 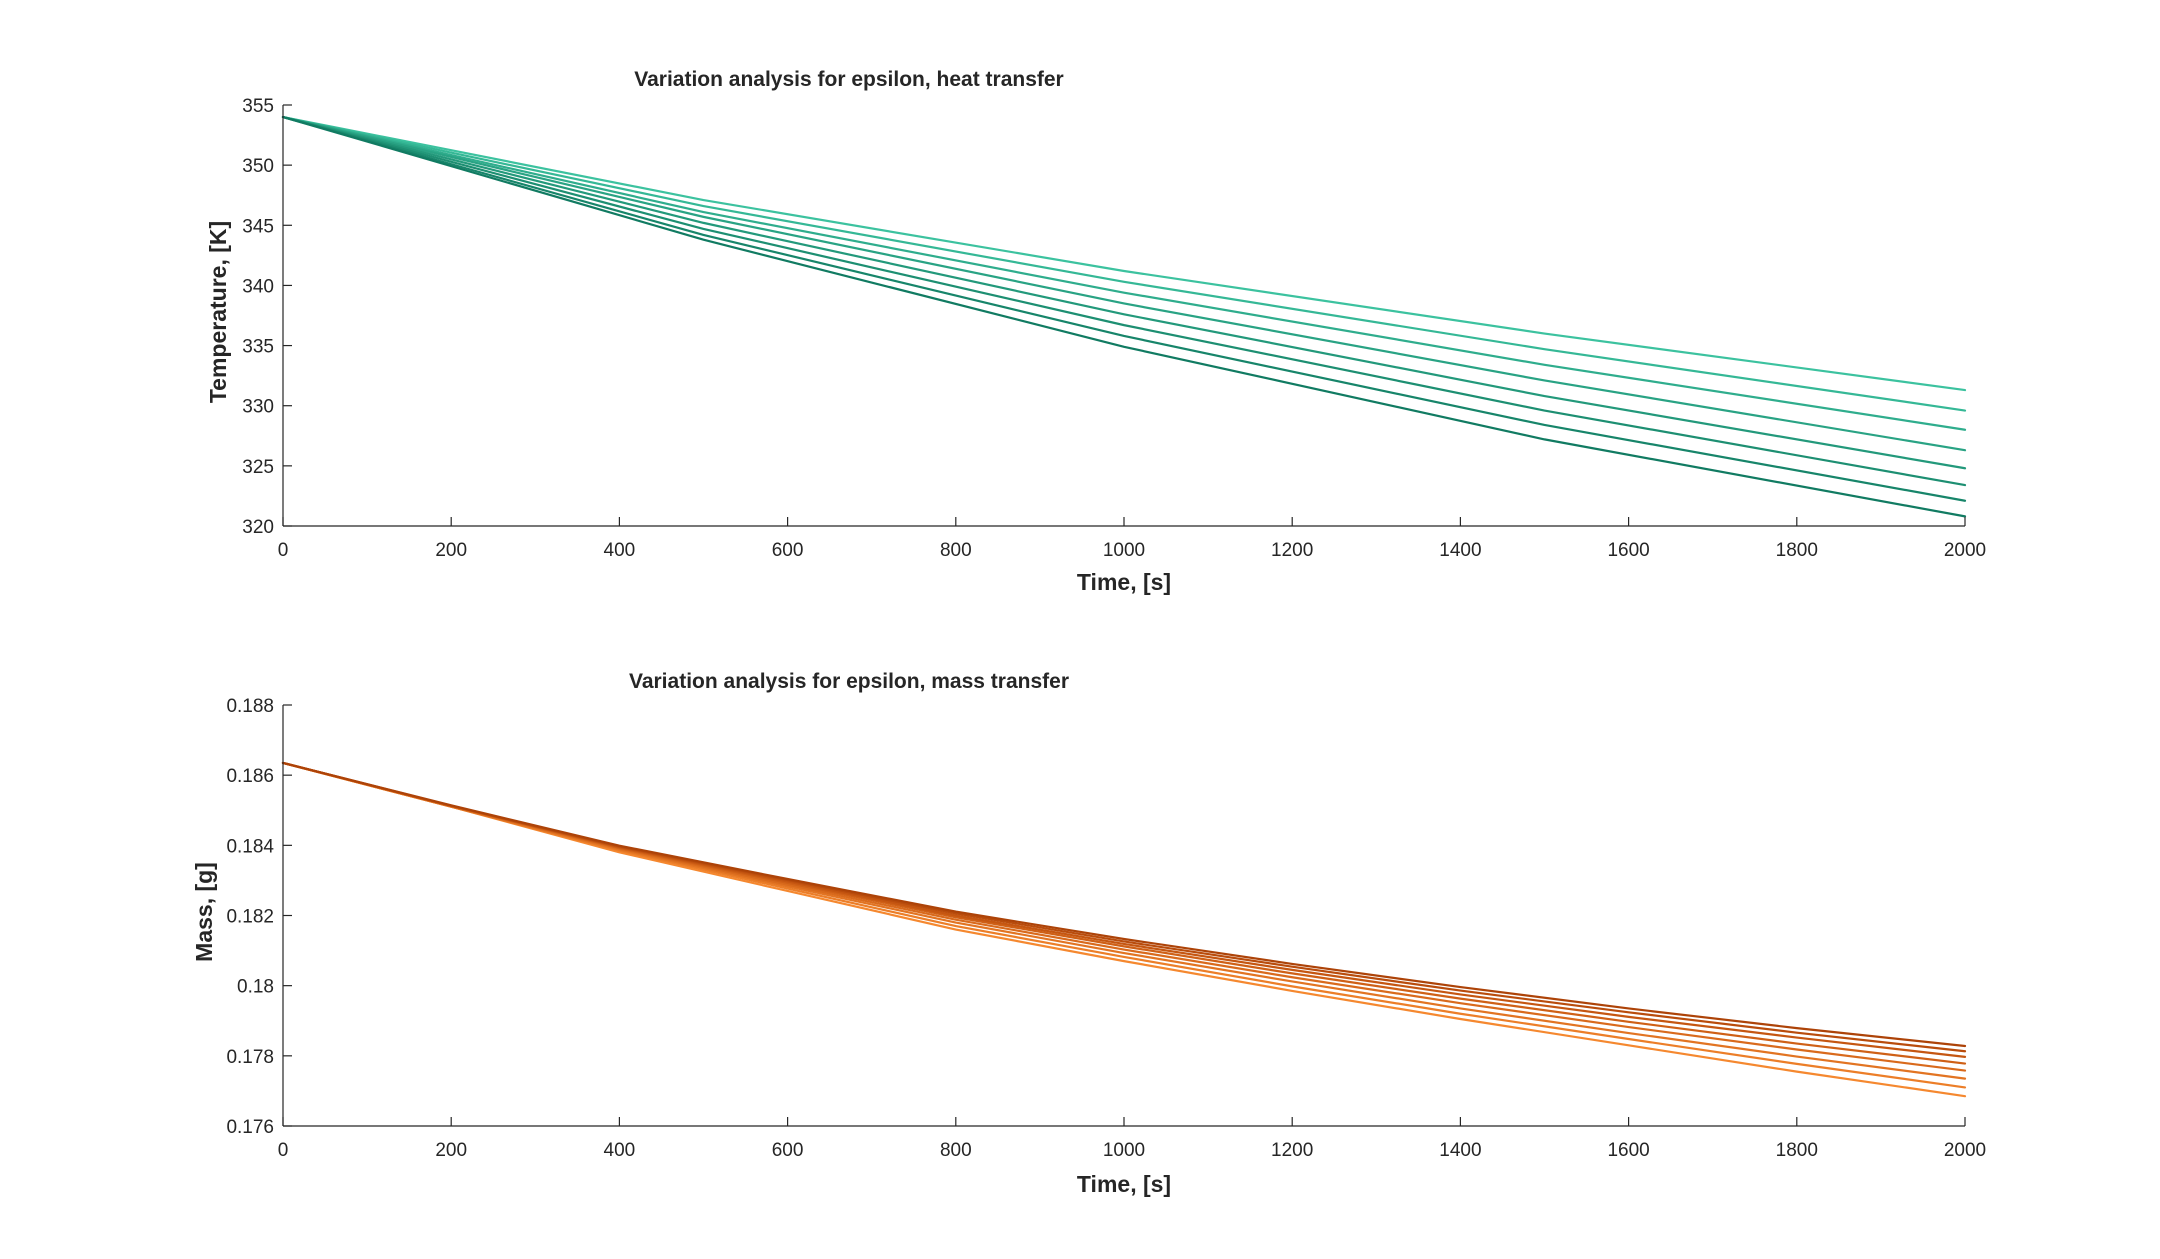 I want to click on heat-y-tick-label: 335, so click(x=258, y=347).